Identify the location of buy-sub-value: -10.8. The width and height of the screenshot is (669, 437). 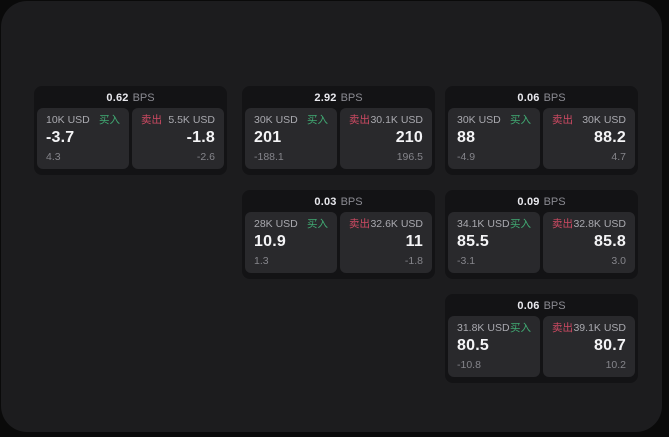
(469, 365).